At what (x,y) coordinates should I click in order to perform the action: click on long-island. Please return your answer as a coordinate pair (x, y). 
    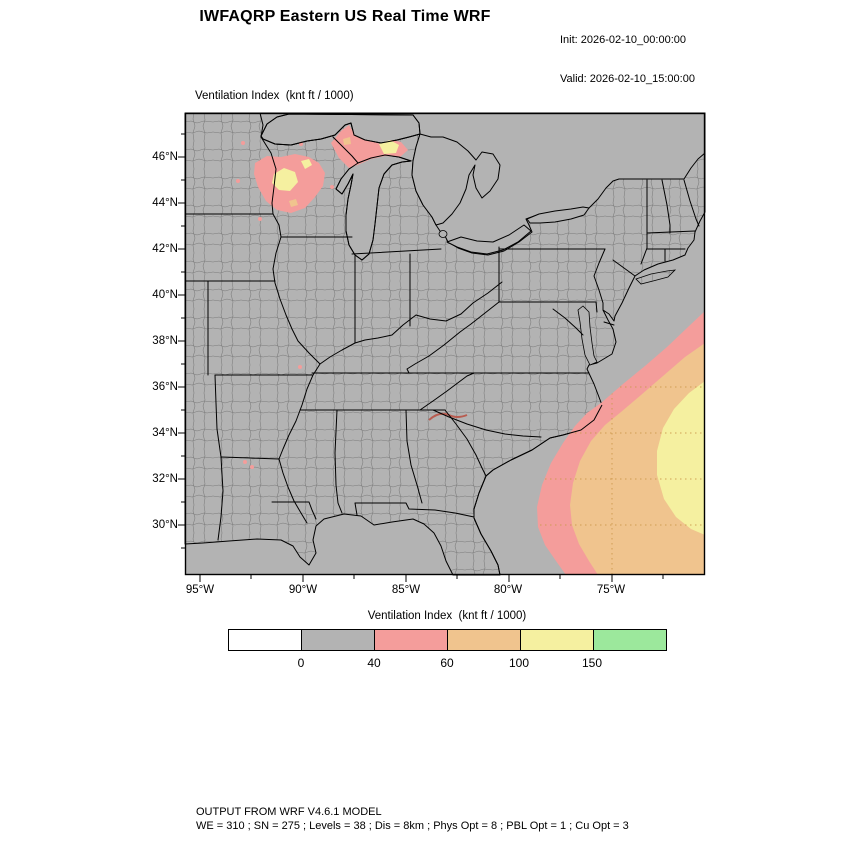
    Looking at the image, I should click on (656, 277).